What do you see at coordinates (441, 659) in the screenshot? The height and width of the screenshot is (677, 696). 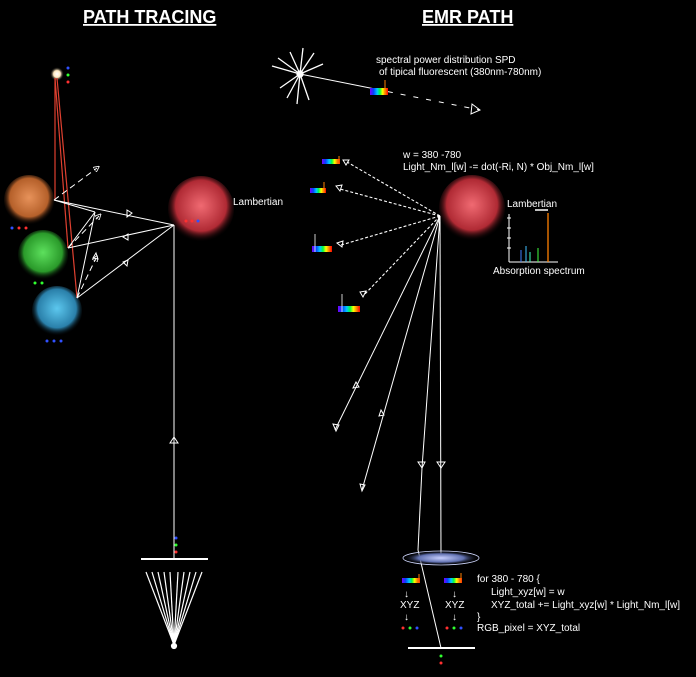 I see `right-pixel-dots` at bounding box center [441, 659].